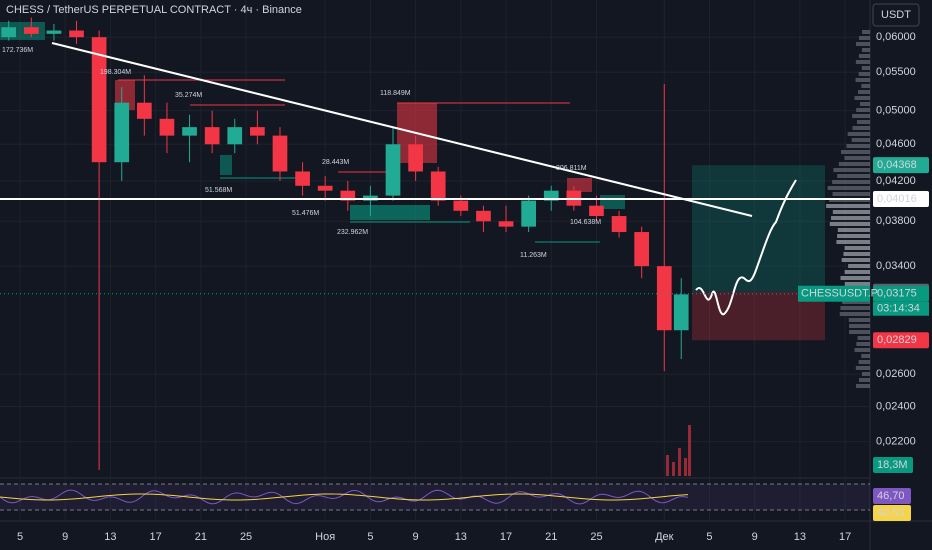 The width and height of the screenshot is (932, 550). What do you see at coordinates (395, 93) in the screenshot?
I see `annotation: 118.849M` at bounding box center [395, 93].